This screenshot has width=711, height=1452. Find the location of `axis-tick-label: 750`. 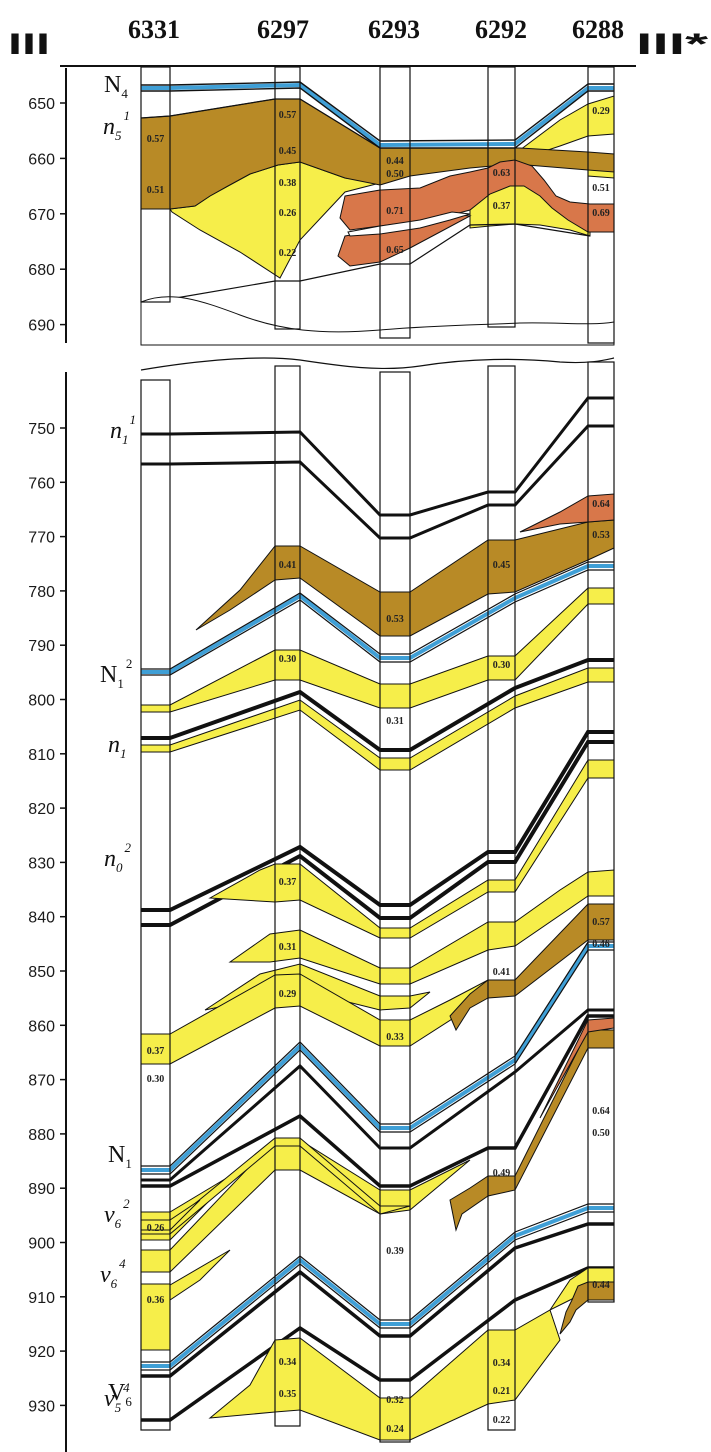

axis-tick-label: 750 is located at coordinates (41, 429).